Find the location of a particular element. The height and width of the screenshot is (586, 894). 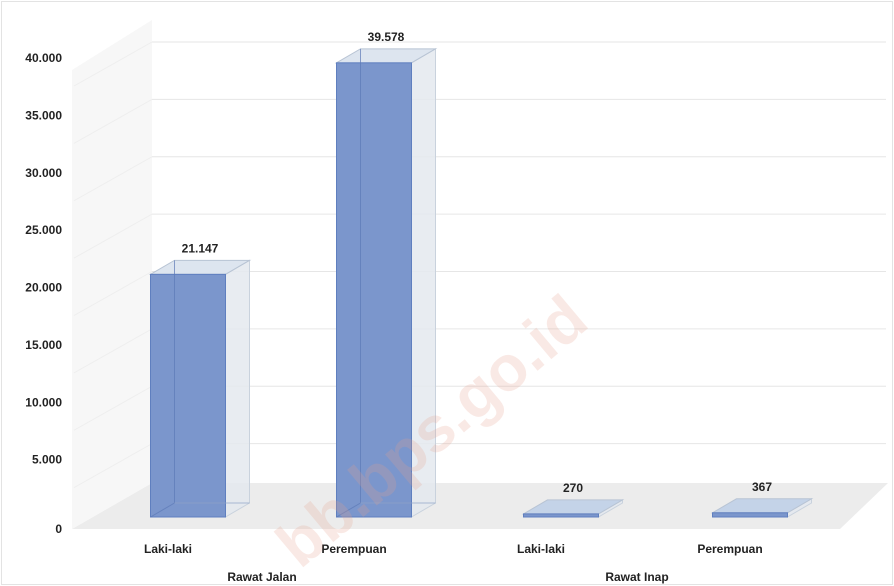

y-tick-label: 30.000 is located at coordinates (43, 173).